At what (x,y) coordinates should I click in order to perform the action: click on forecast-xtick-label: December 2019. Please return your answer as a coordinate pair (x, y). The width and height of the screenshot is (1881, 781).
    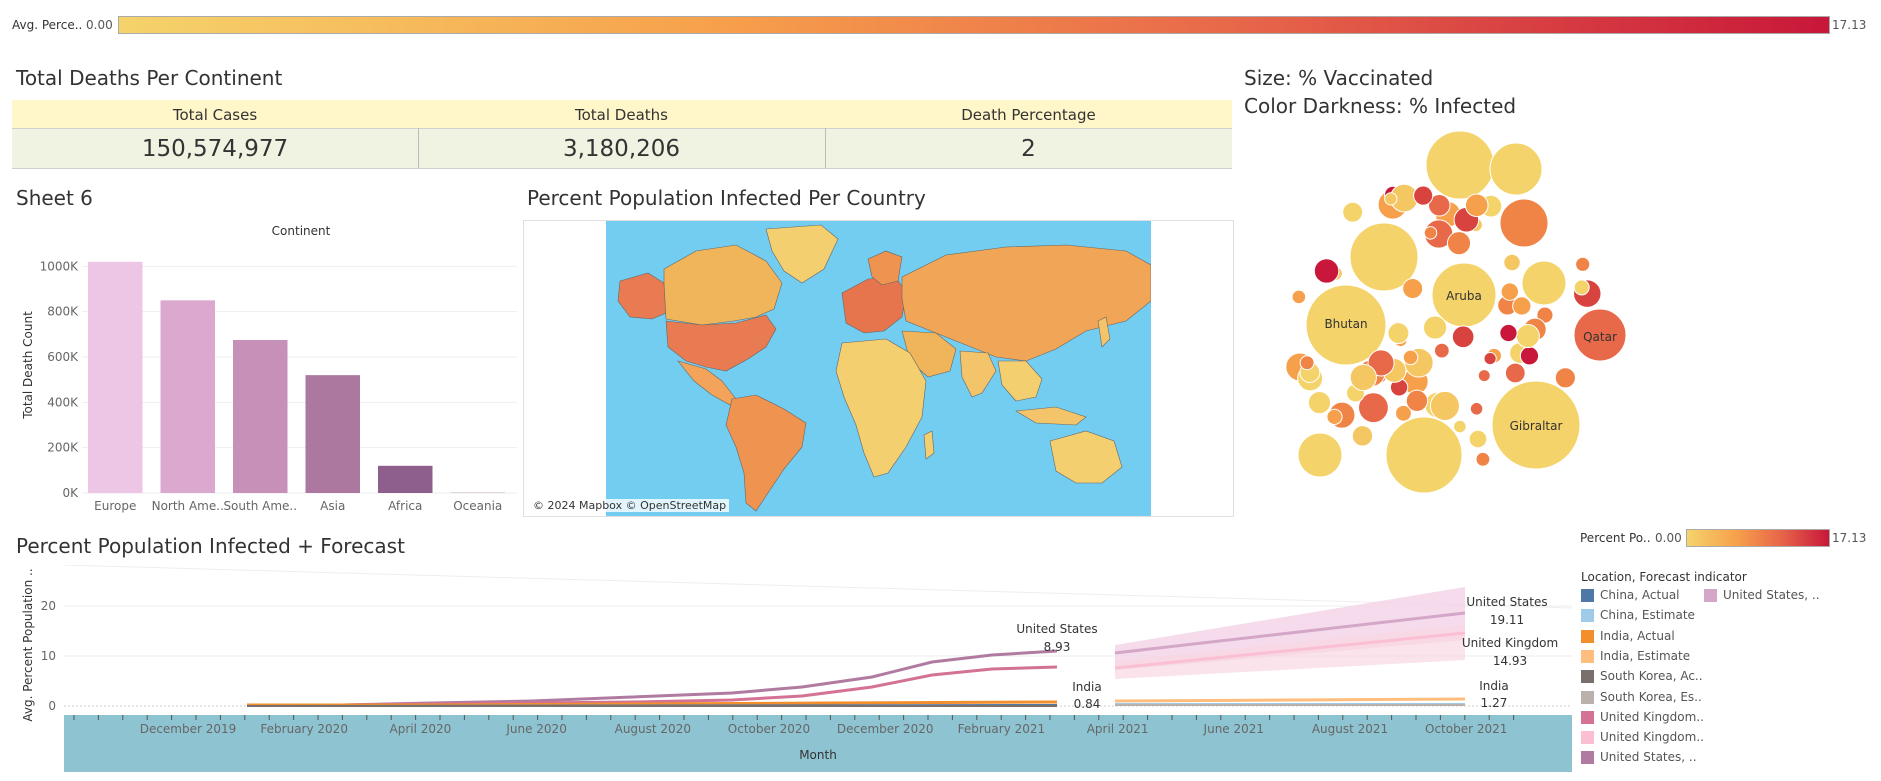
    Looking at the image, I should click on (188, 729).